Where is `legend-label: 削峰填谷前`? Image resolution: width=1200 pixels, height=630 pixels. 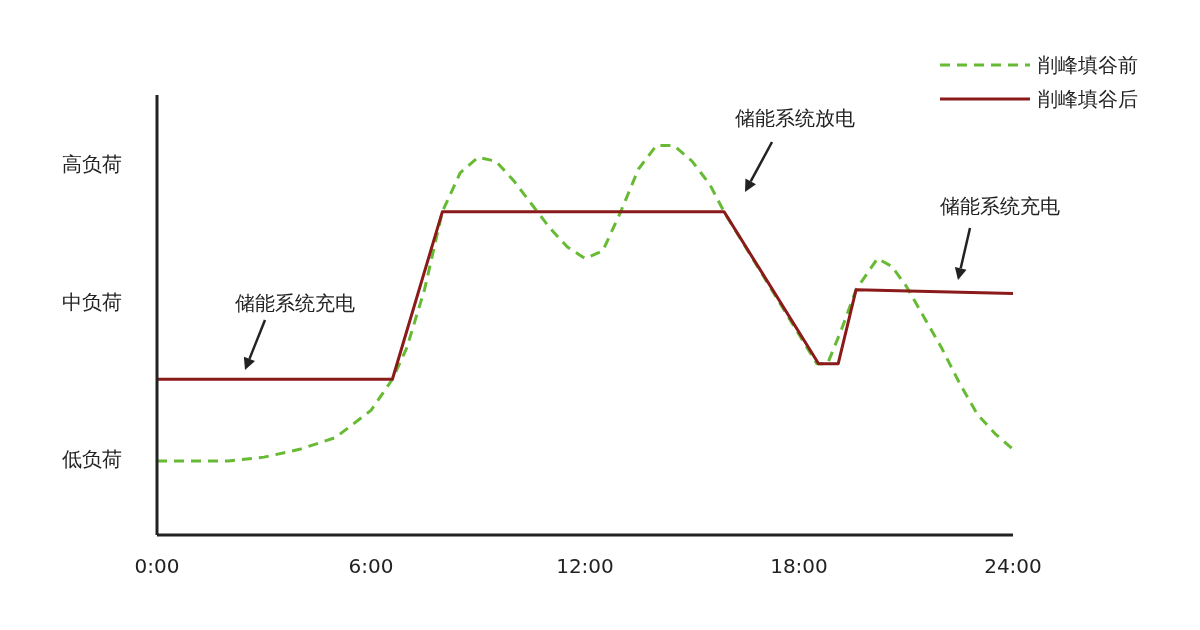
legend-label: 削峰填谷前 is located at coordinates (1088, 65).